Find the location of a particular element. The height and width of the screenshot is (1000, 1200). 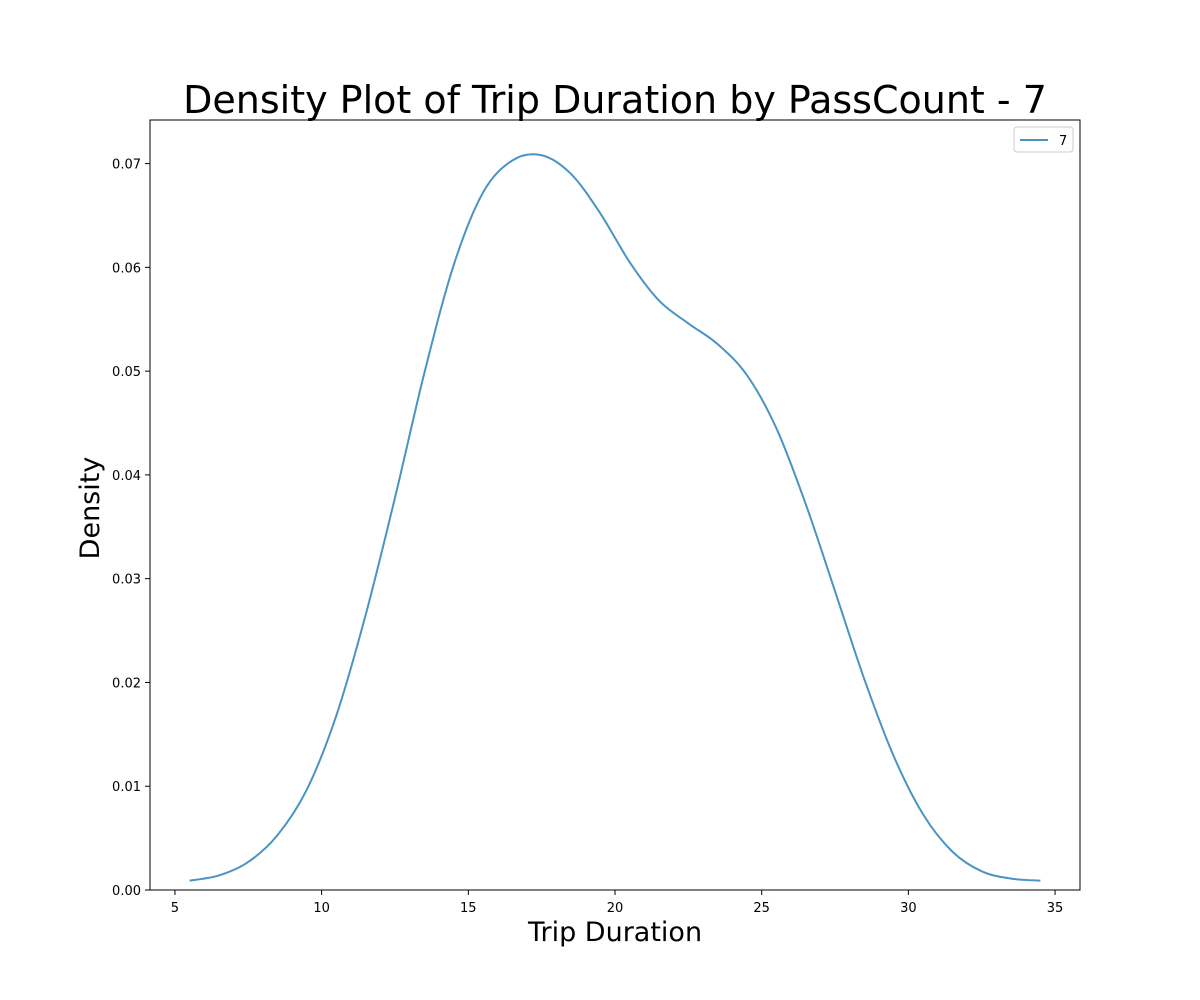

x-axis-label: Trip Duration is located at coordinates (614, 932).